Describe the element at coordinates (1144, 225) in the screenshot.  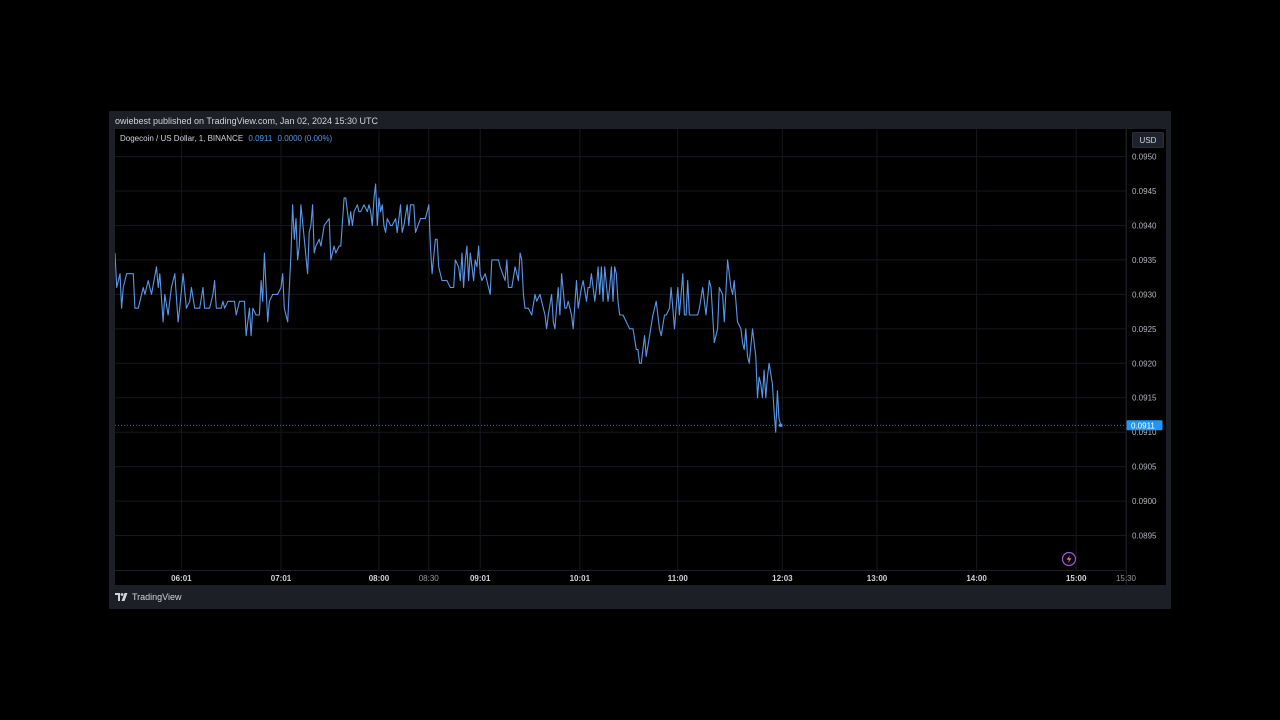
I see `y-tick-label: 0.0940` at that location.